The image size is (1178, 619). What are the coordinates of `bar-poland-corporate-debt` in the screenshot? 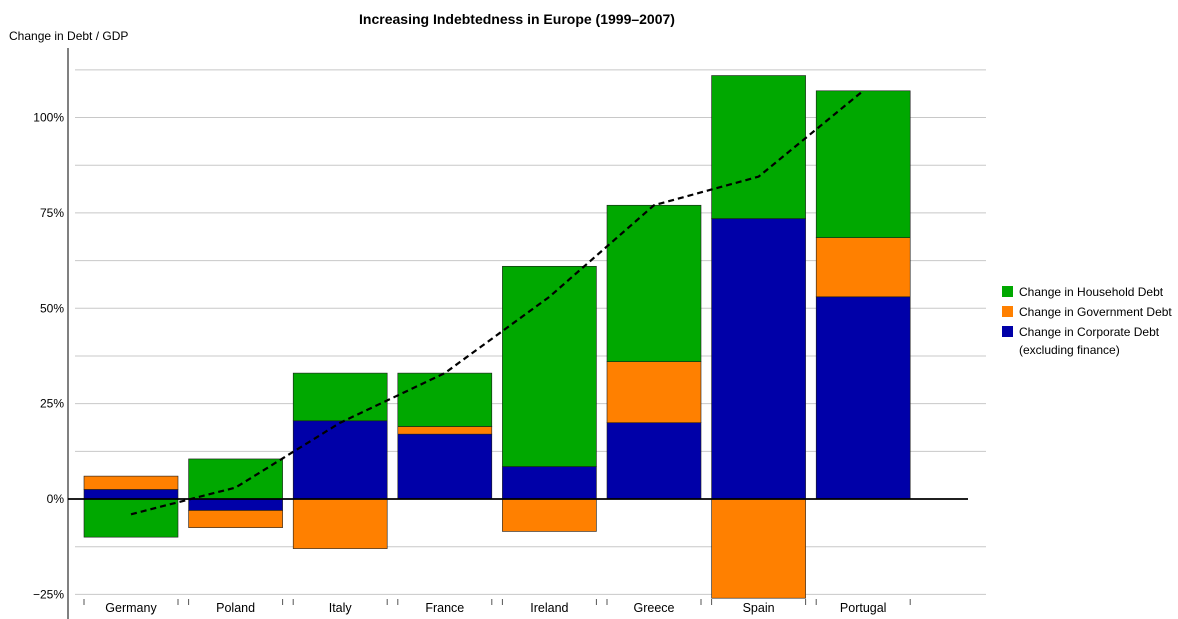 It's located at (235, 504).